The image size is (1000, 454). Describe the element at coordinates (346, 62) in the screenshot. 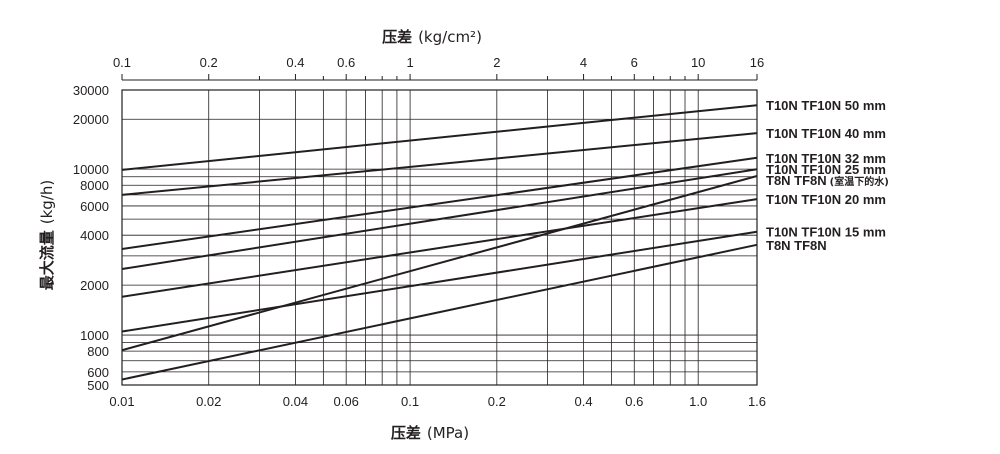

I see `top-tick-label: 0.6` at that location.